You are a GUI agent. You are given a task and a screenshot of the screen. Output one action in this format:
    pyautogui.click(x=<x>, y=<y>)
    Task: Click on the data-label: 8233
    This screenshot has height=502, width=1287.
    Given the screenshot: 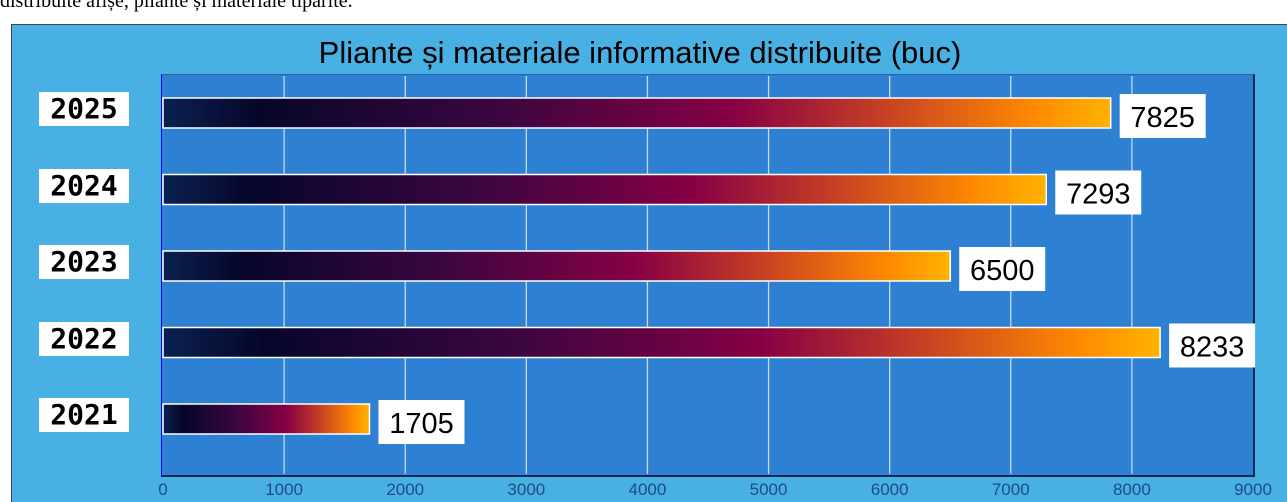 What is the action you would take?
    pyautogui.click(x=1212, y=348)
    